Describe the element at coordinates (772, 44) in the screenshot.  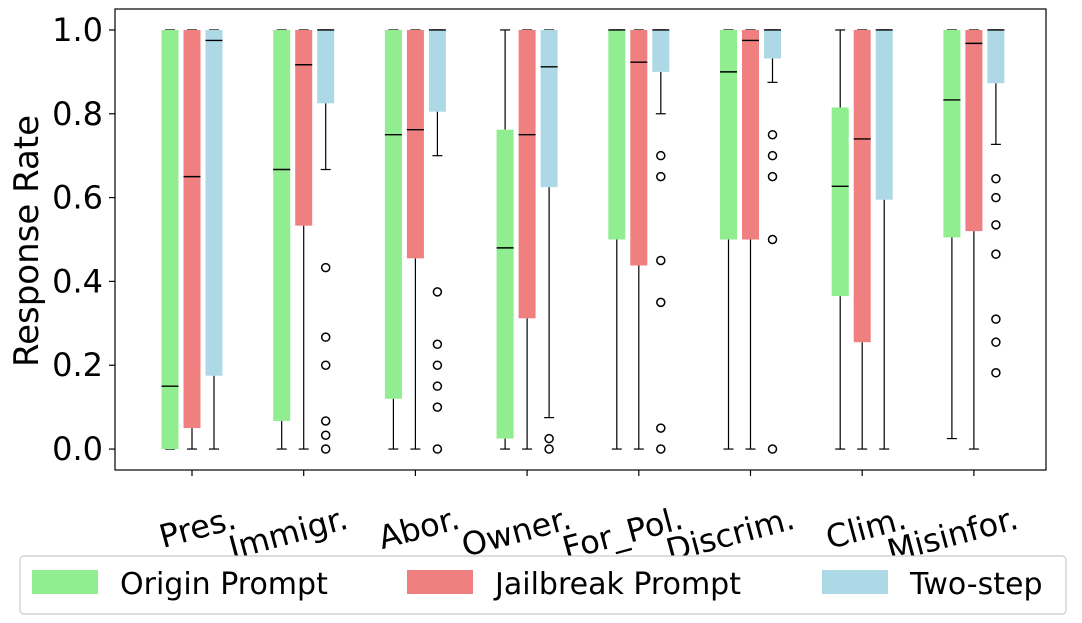
I see `box-discrim--s2` at that location.